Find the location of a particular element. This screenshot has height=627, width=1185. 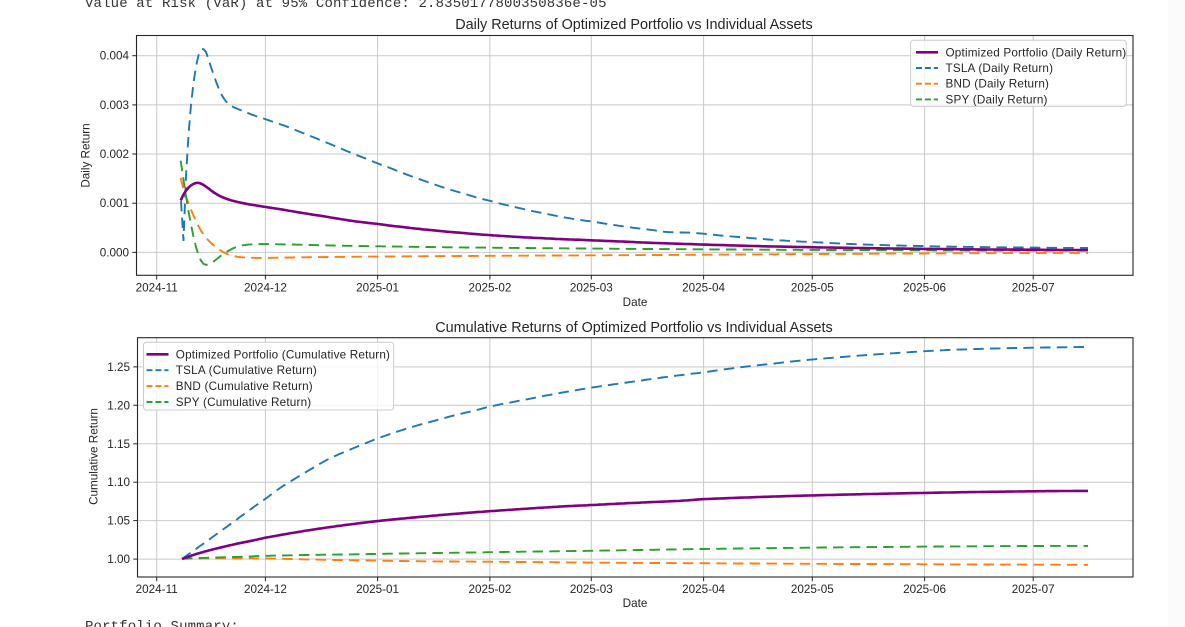

svg-text: 1.25 is located at coordinates (118, 367).